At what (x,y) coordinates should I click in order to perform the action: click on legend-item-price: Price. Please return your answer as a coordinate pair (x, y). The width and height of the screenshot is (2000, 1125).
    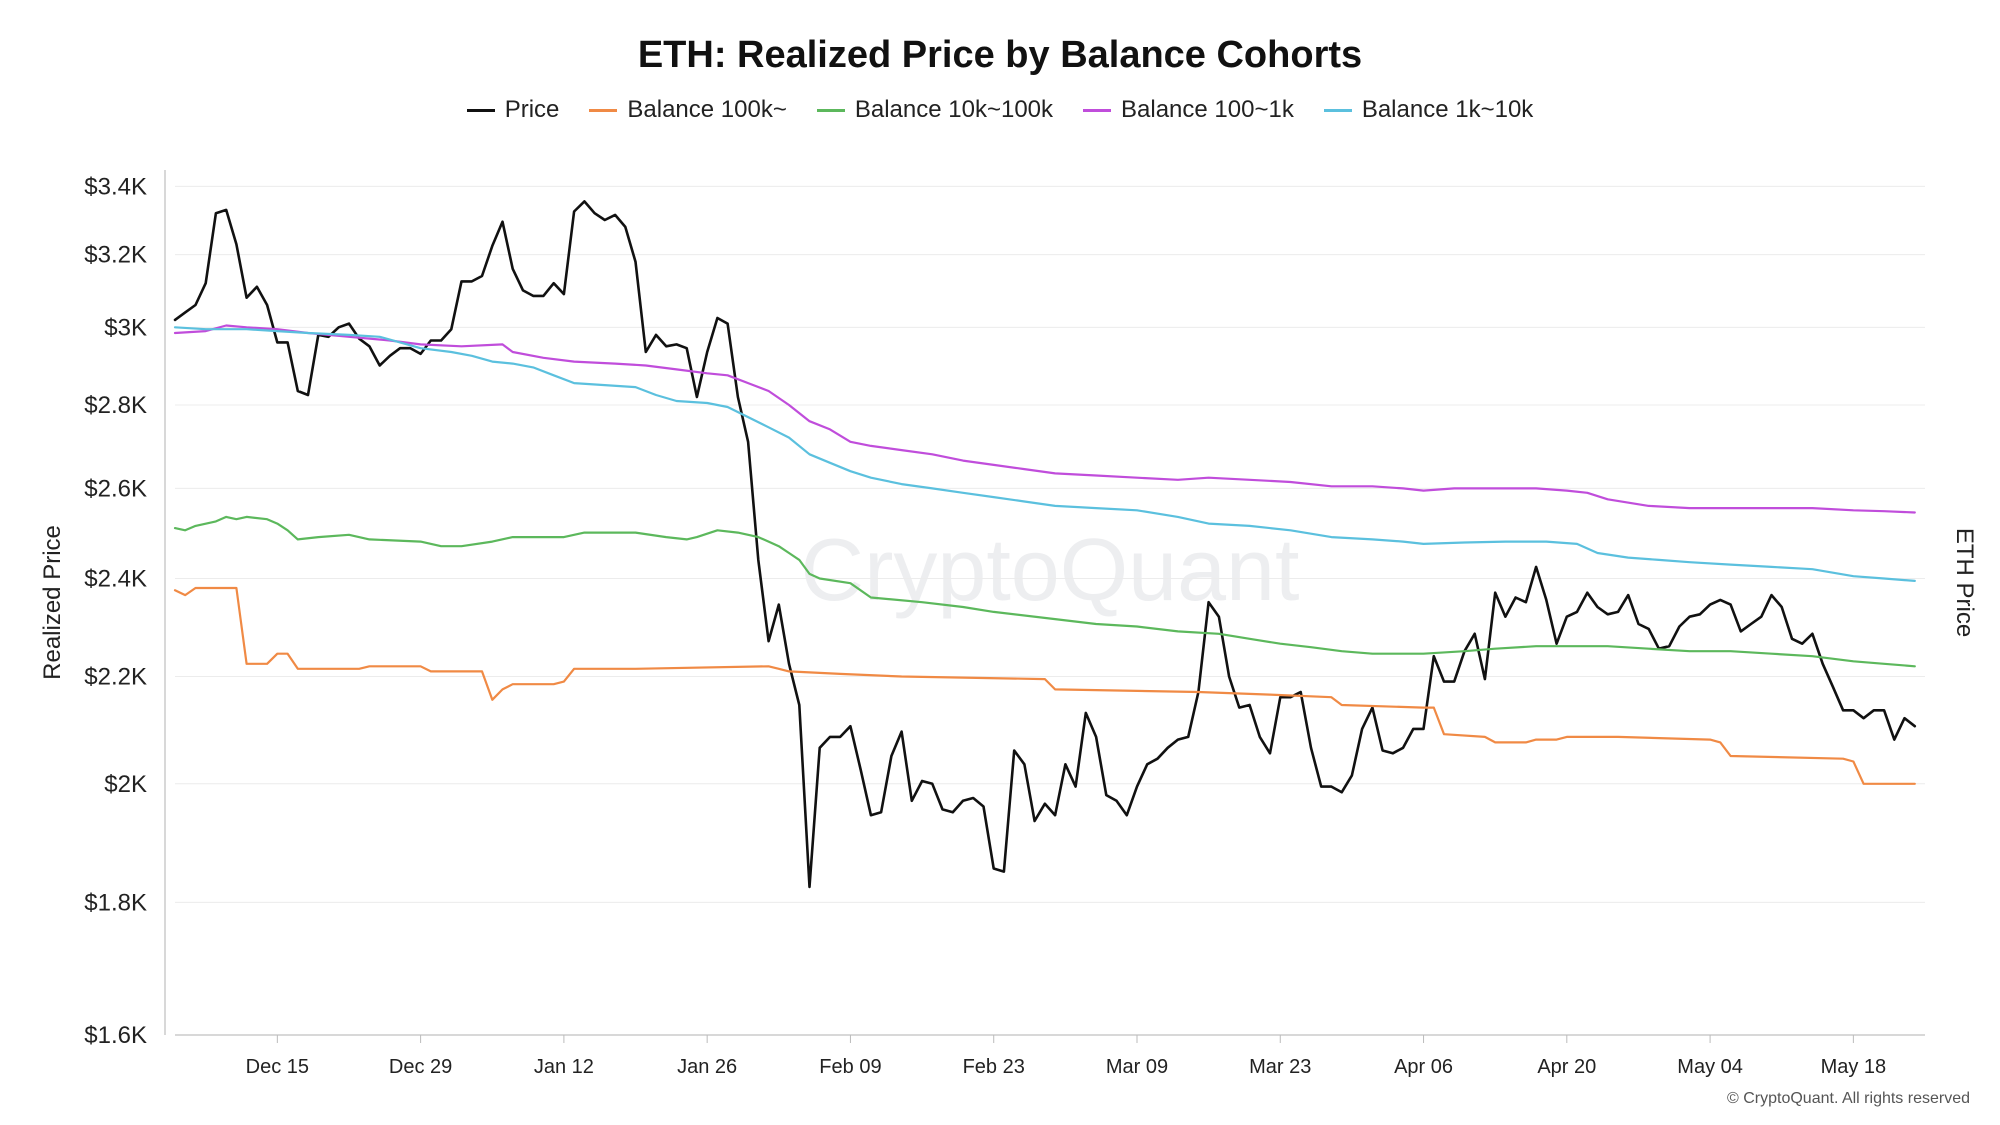
    Looking at the image, I should click on (513, 110).